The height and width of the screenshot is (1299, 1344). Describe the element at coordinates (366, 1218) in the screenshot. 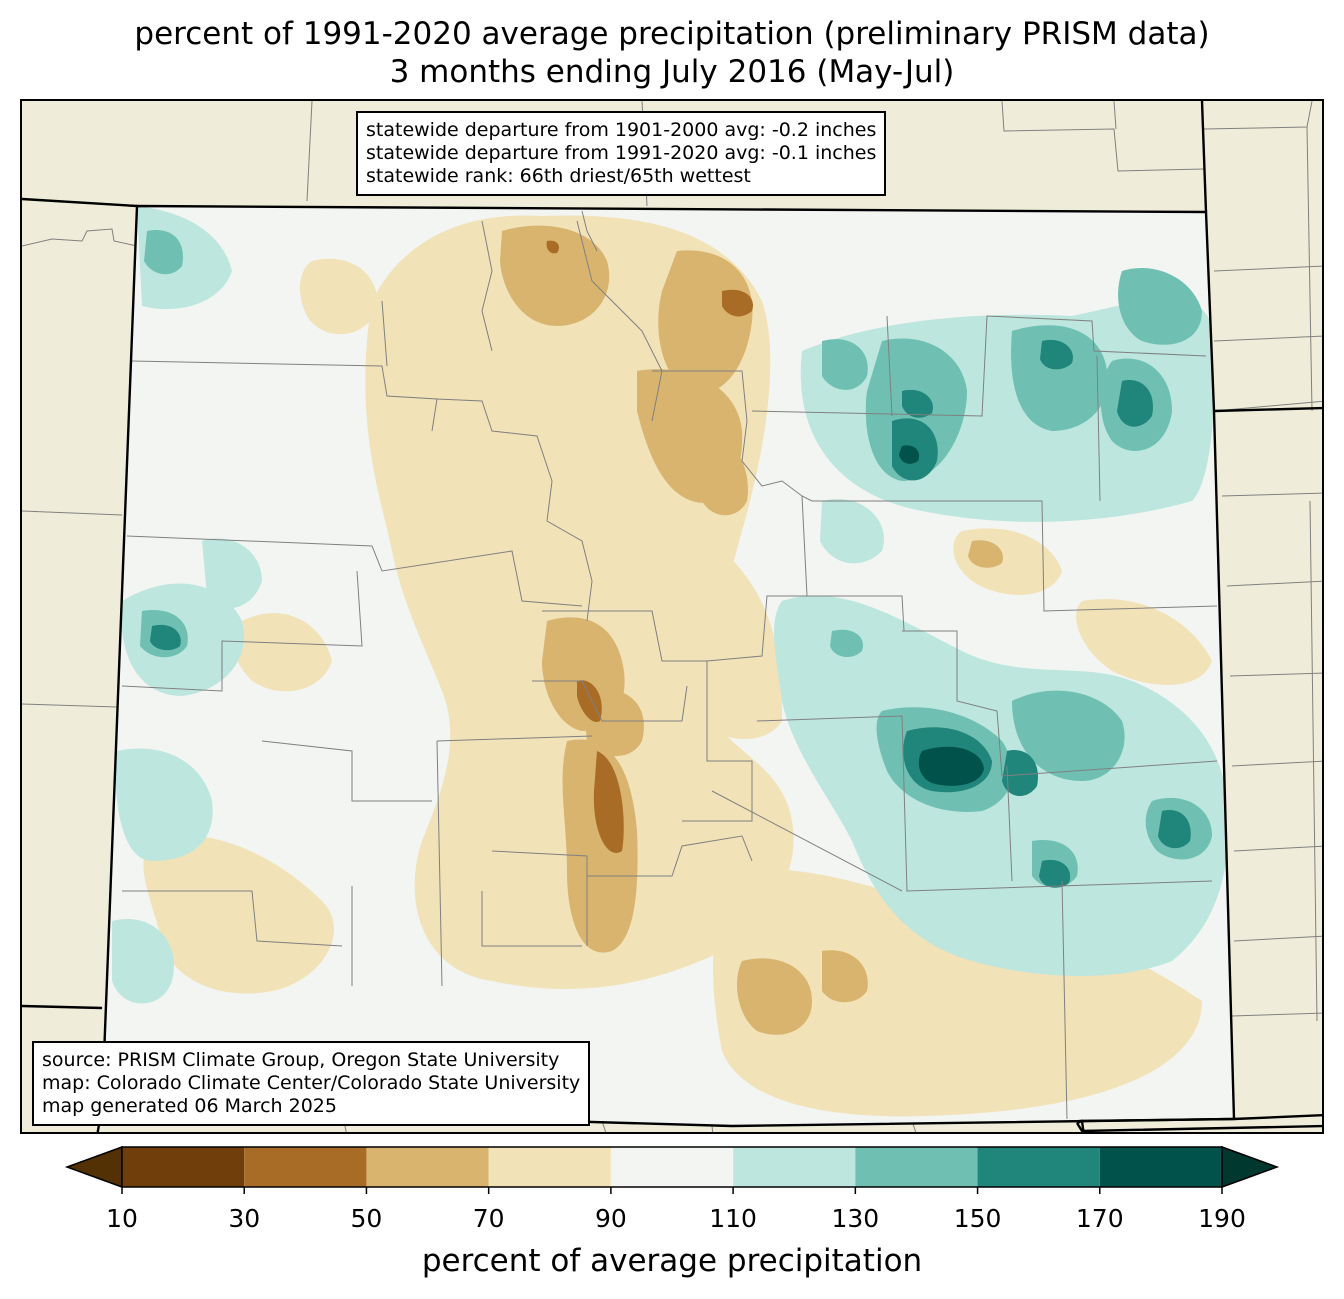

I see `colorbar-tick-label: 50` at that location.